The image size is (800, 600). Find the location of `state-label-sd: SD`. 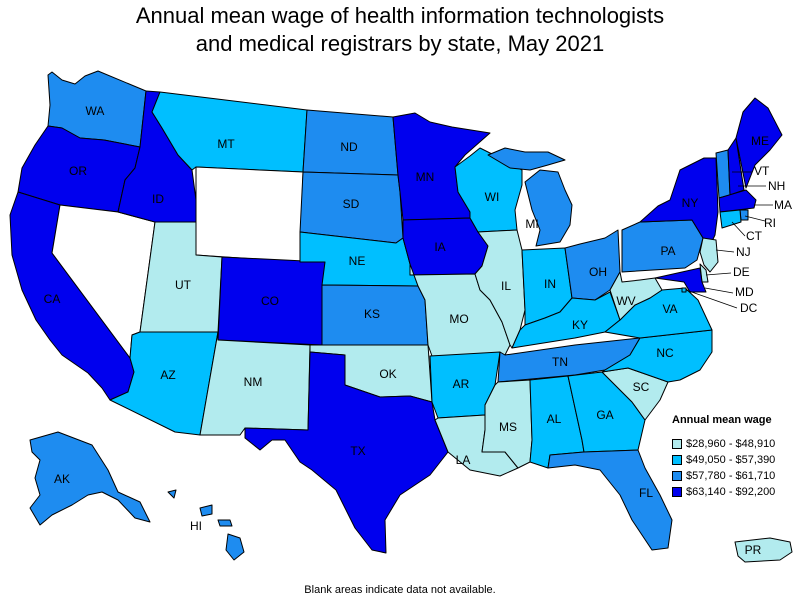

state-label-sd: SD is located at coordinates (351, 204).